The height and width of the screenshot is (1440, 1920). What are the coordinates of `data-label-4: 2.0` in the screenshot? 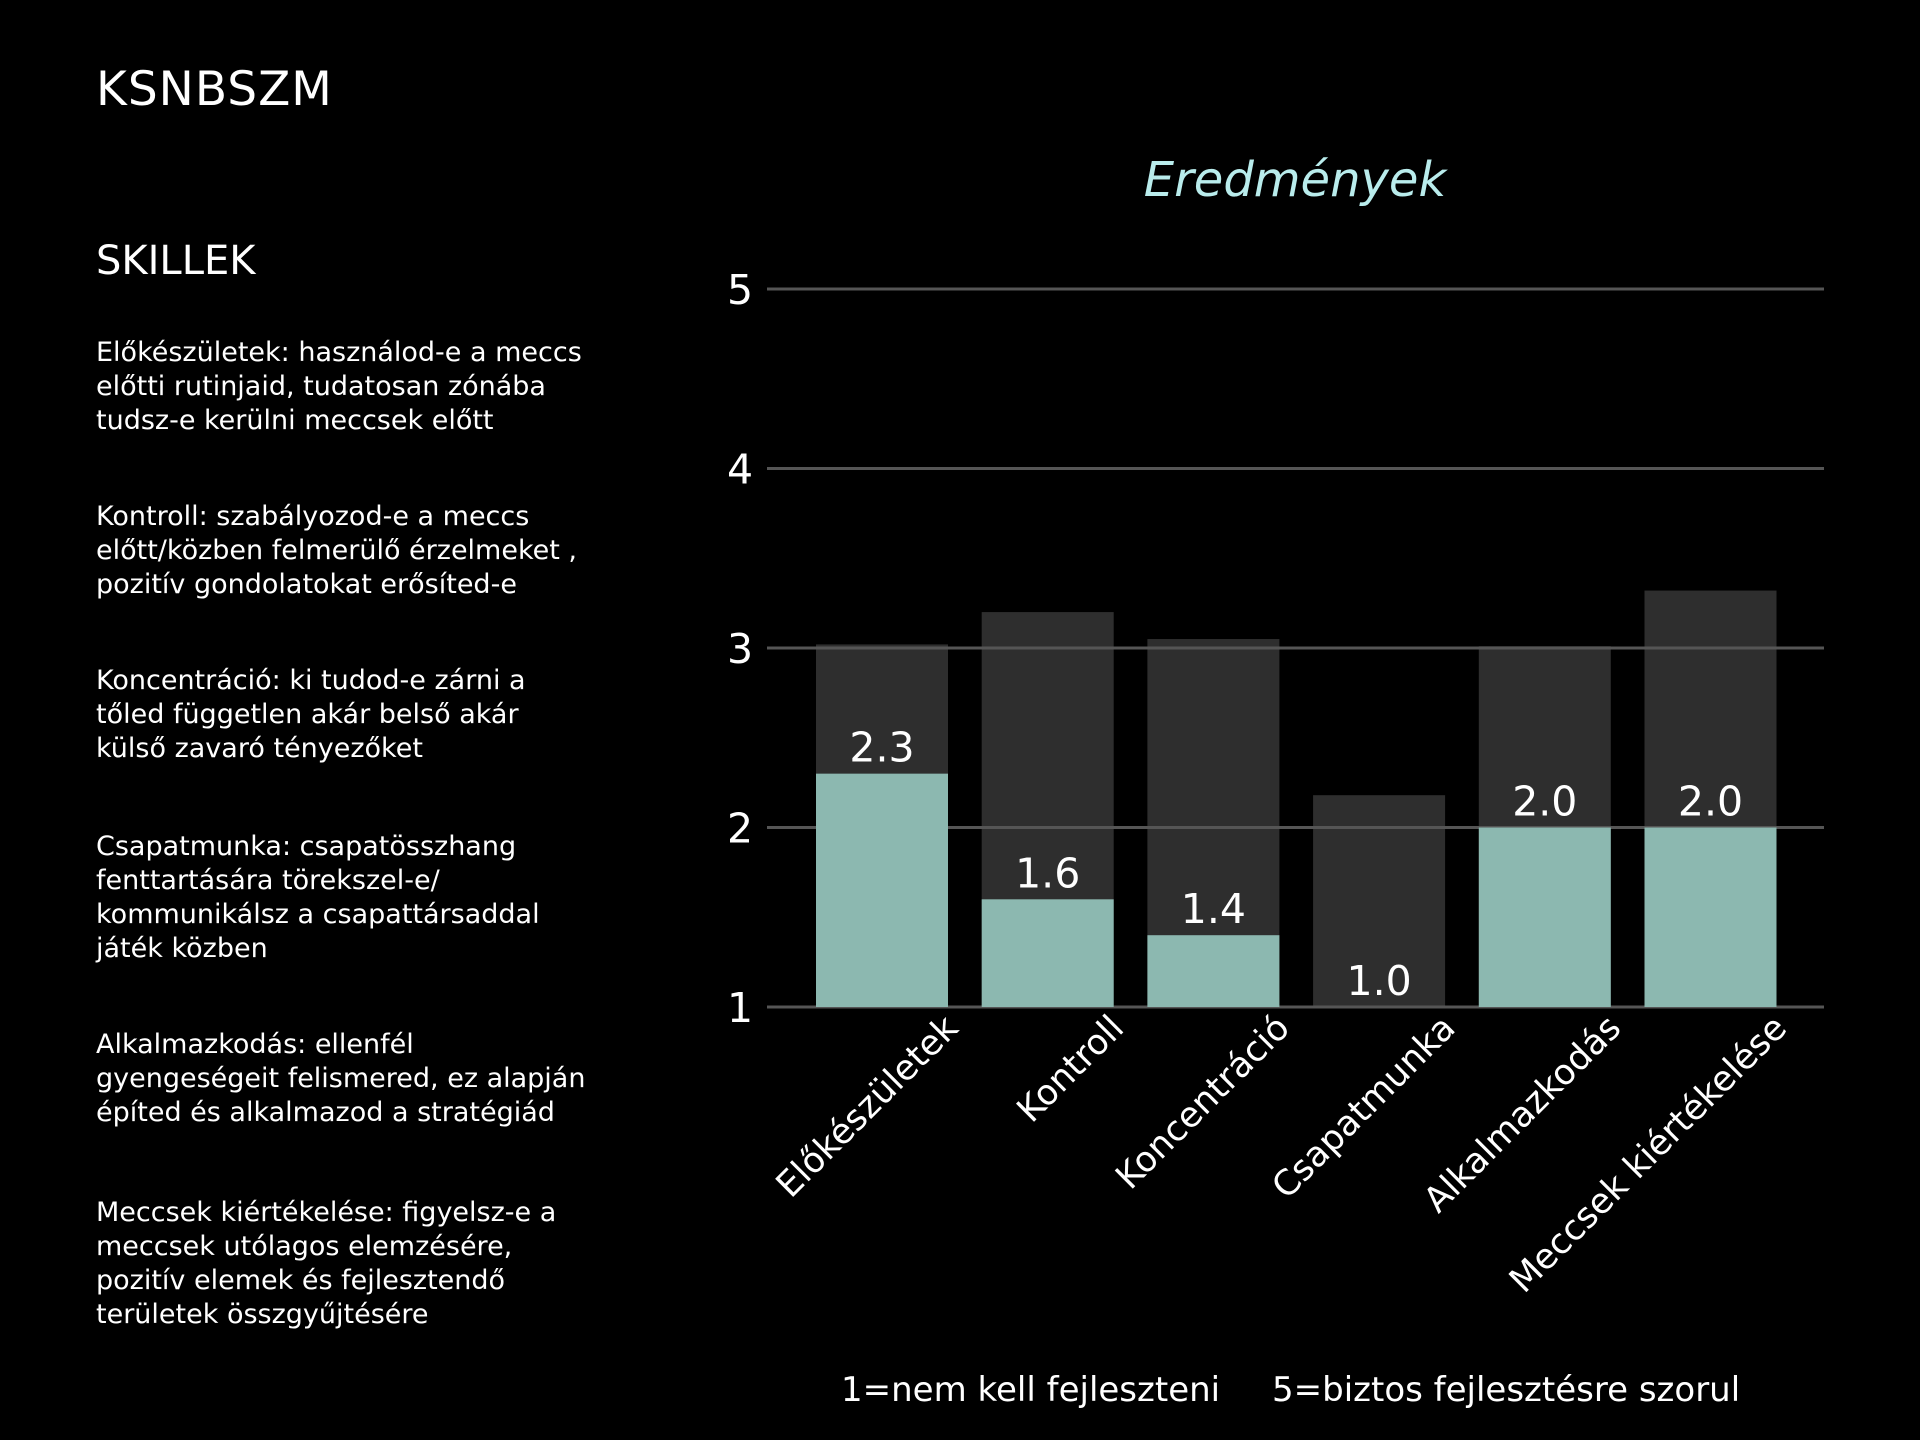 It's located at (1544, 802).